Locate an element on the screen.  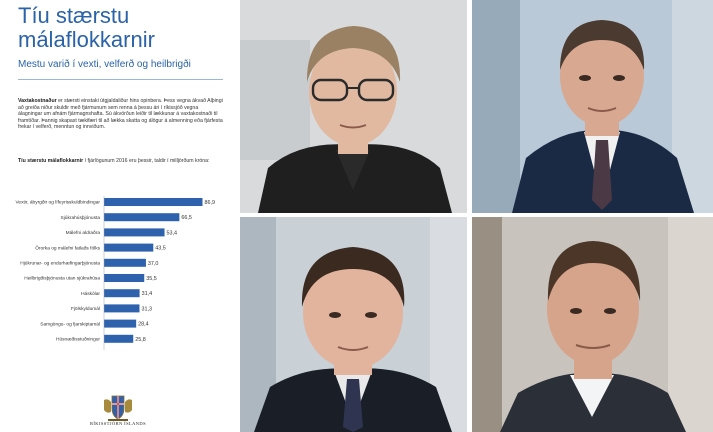
bar-category-label: Hjúkrunar- og endurhæfingarþjónusta is located at coordinates (60, 264).